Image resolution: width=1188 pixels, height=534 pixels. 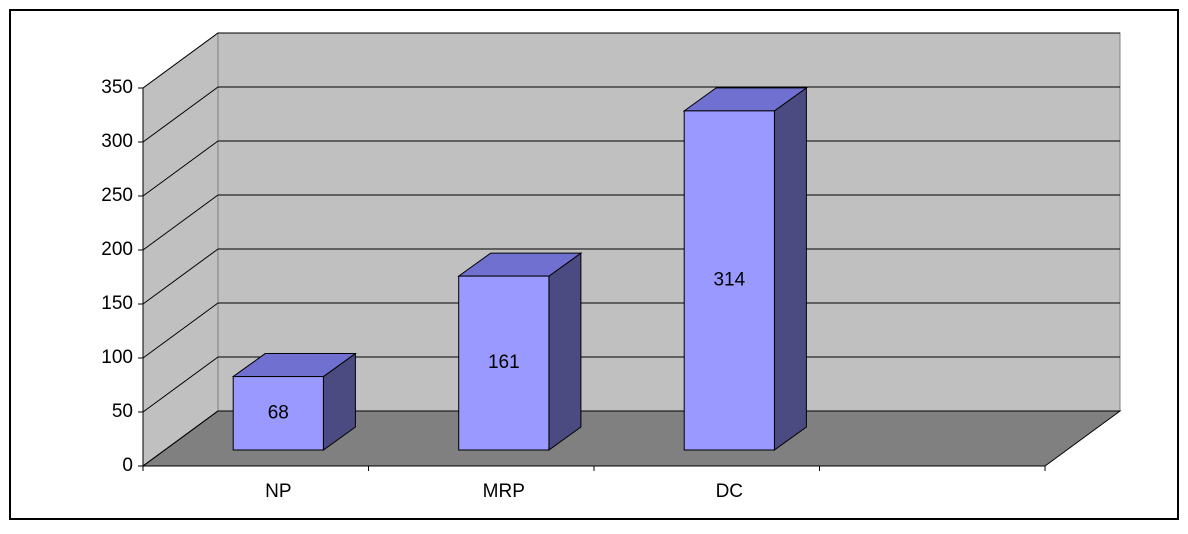 I want to click on x-tick-label: DC, so click(x=729, y=491).